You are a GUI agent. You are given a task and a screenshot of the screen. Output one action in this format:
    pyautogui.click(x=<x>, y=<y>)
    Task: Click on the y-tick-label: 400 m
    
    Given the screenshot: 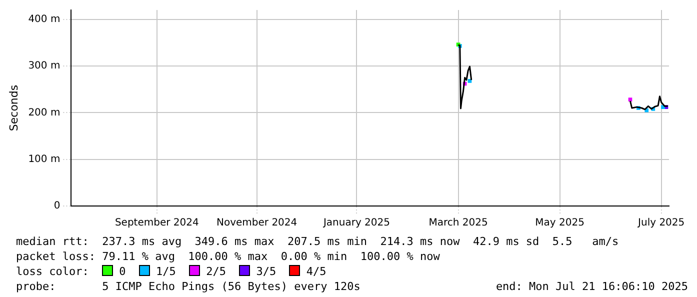 What is the action you would take?
    pyautogui.click(x=44, y=19)
    